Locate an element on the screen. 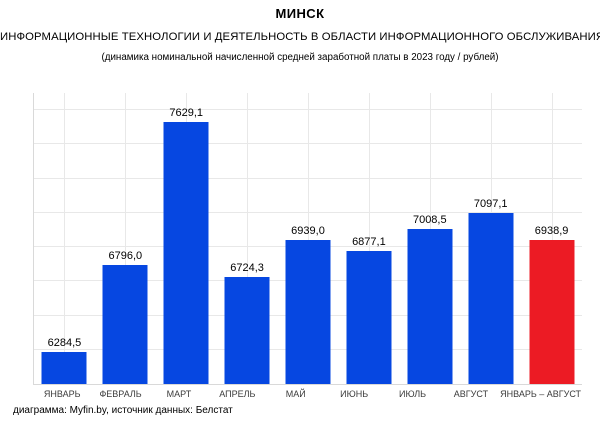 The width and height of the screenshot is (600, 427). value-label: 7629,1 is located at coordinates (186, 113).